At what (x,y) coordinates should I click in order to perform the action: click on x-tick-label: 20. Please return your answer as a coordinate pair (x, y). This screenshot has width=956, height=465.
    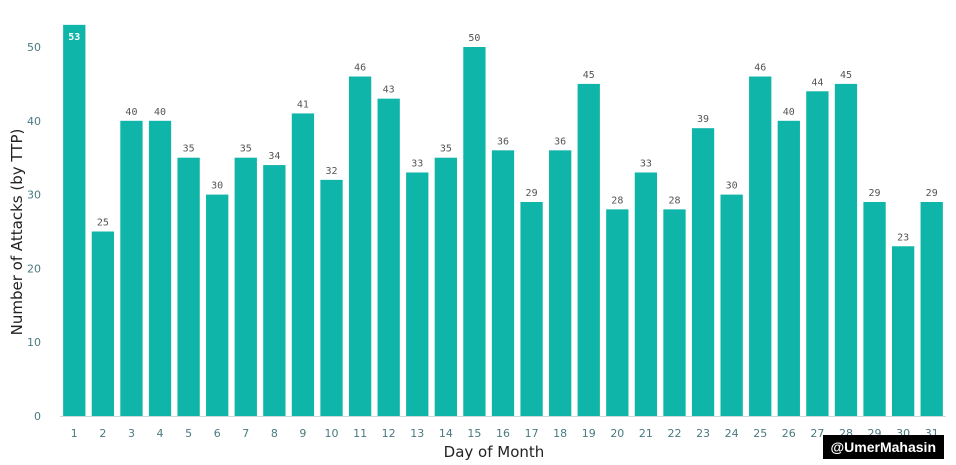
    Looking at the image, I should click on (617, 433).